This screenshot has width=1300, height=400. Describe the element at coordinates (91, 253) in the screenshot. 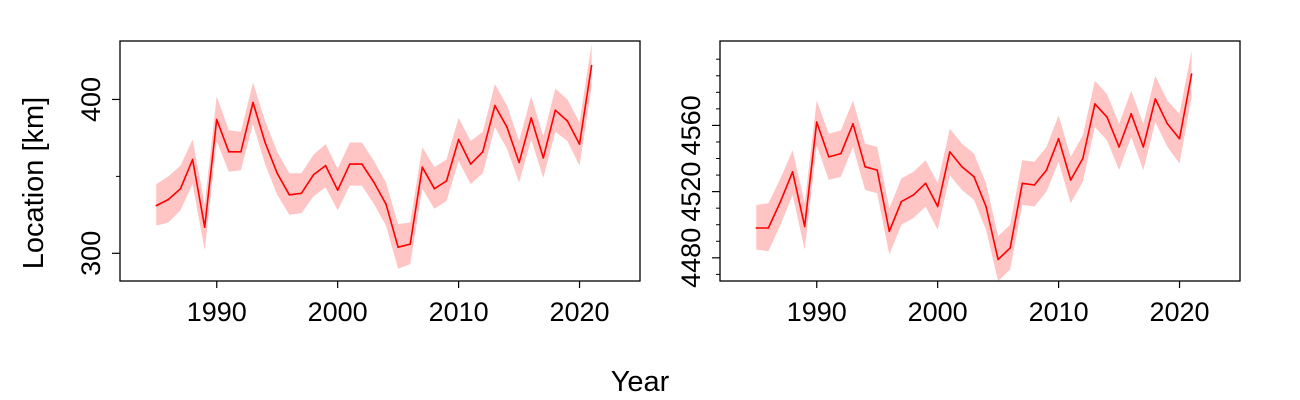

I see `y-tick-label: 300` at that location.